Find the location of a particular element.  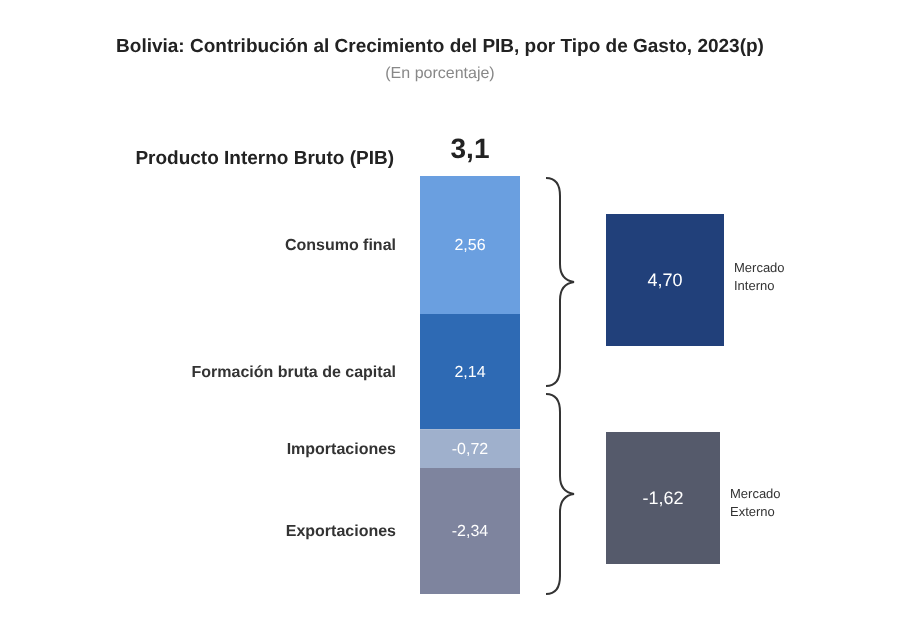

data-label: -0,72 is located at coordinates (470, 448).